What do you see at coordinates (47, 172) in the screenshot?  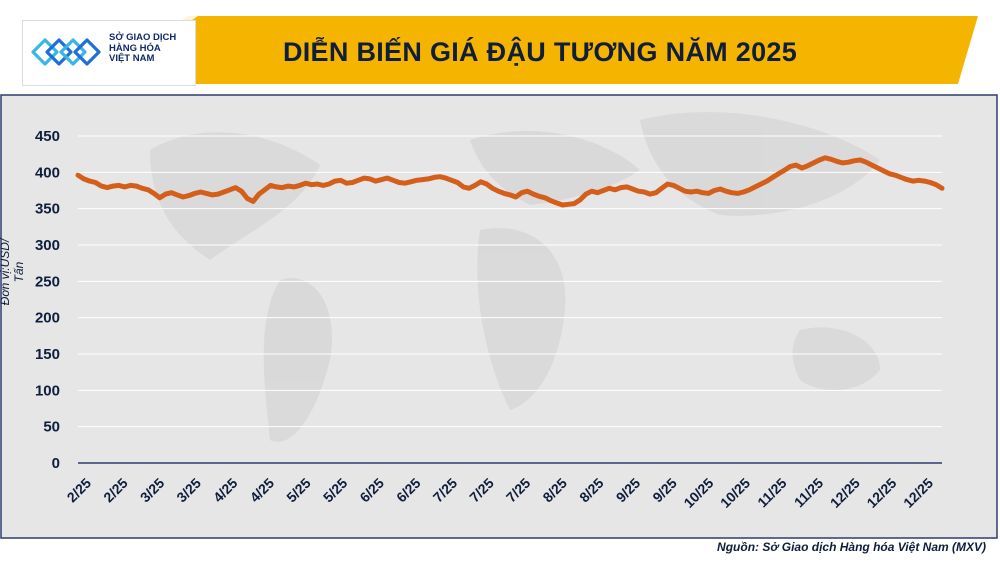 I see `y-tick-label: 400` at bounding box center [47, 172].